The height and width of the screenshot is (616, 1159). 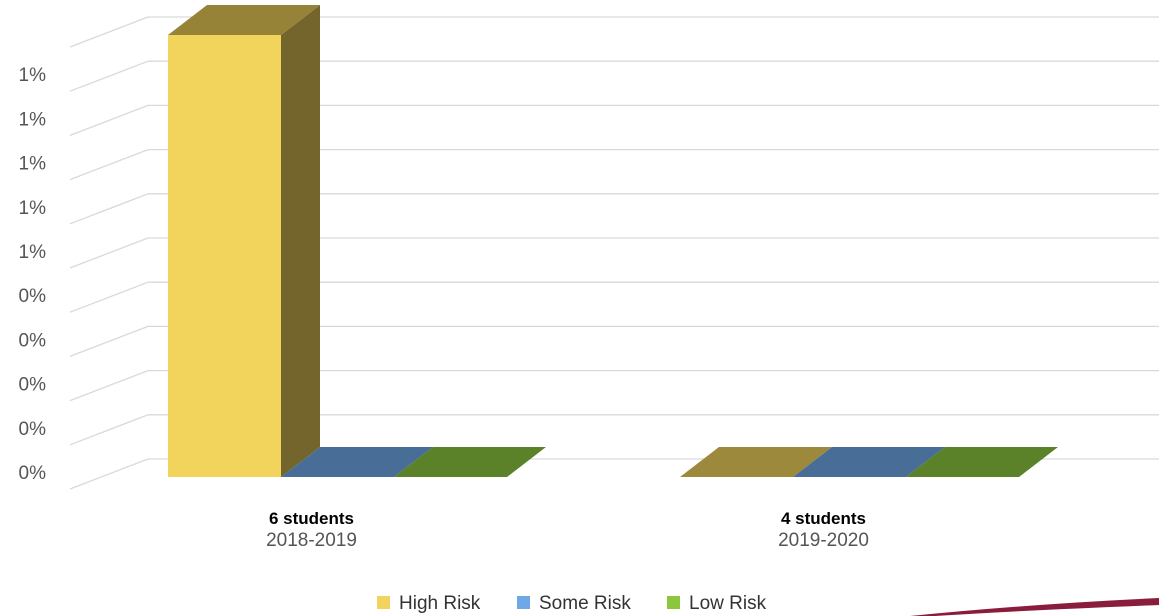 What do you see at coordinates (1034, 607) in the screenshot?
I see `decorative-swoosh` at bounding box center [1034, 607].